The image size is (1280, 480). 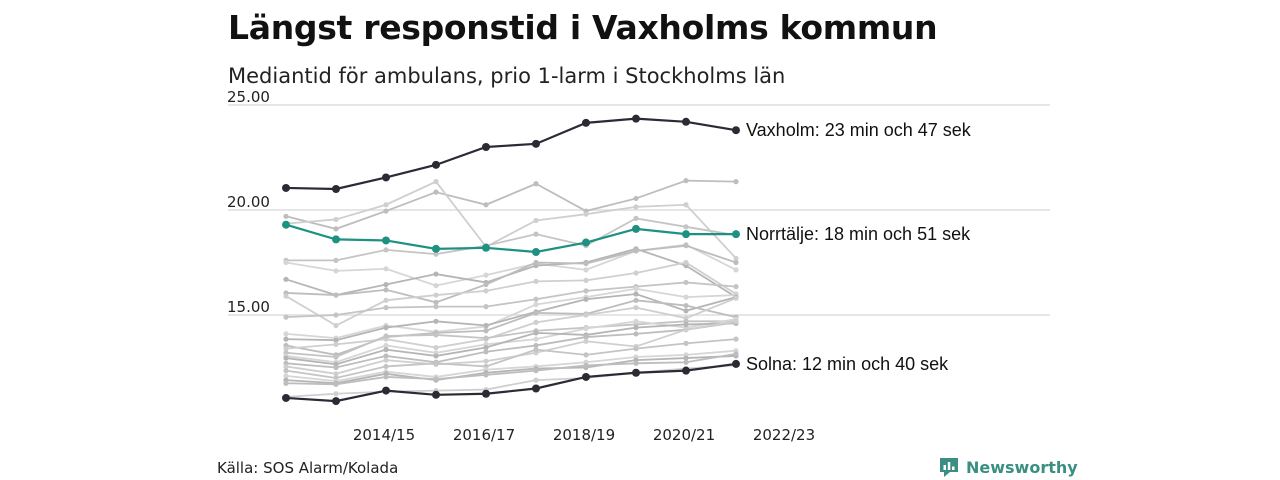 What do you see at coordinates (847, 364) in the screenshot?
I see `series-label: Solna: 12 min och 40 sek` at bounding box center [847, 364].